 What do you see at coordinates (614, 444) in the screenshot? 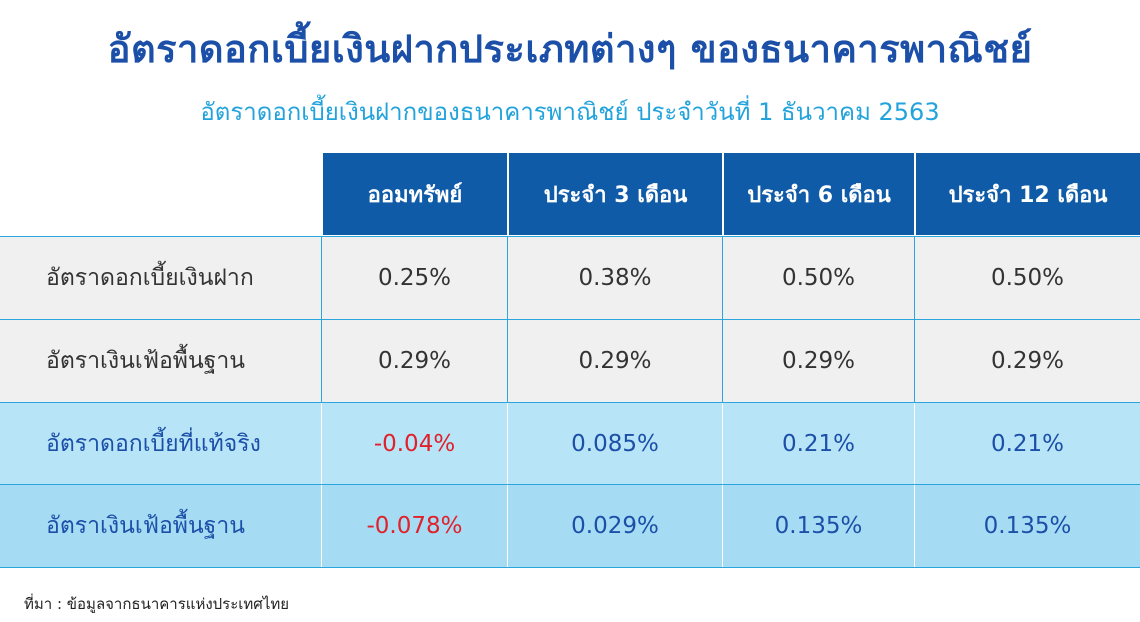
I see `value-cell: 0.085%` at bounding box center [614, 444].